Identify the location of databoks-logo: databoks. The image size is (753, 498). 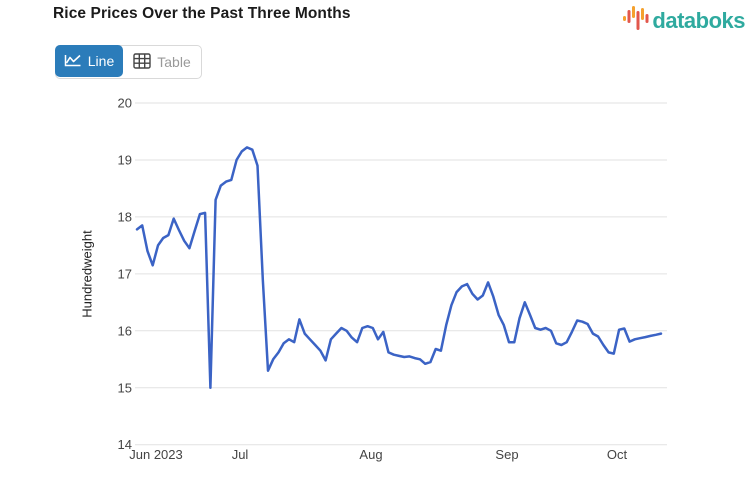
(684, 20).